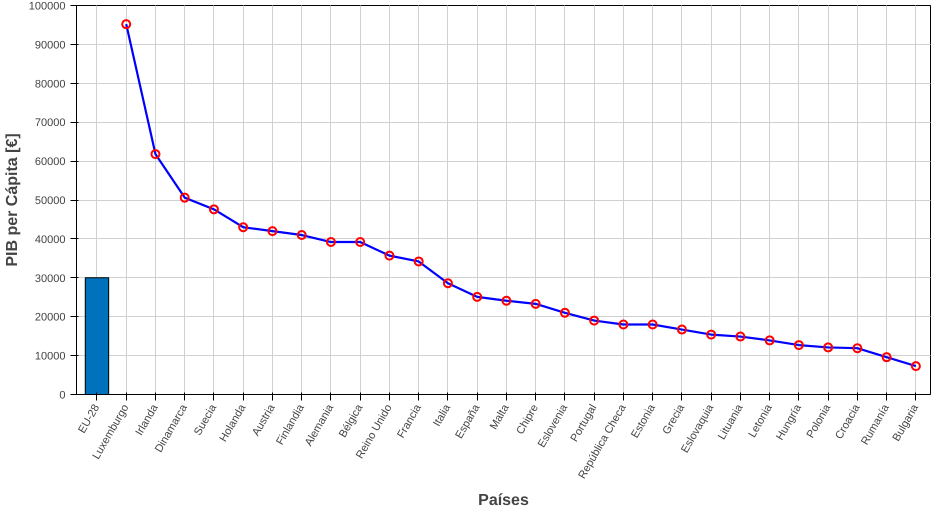 The height and width of the screenshot is (516, 939). Describe the element at coordinates (50, 278) in the screenshot. I see `y-tick-label: 30000` at that location.